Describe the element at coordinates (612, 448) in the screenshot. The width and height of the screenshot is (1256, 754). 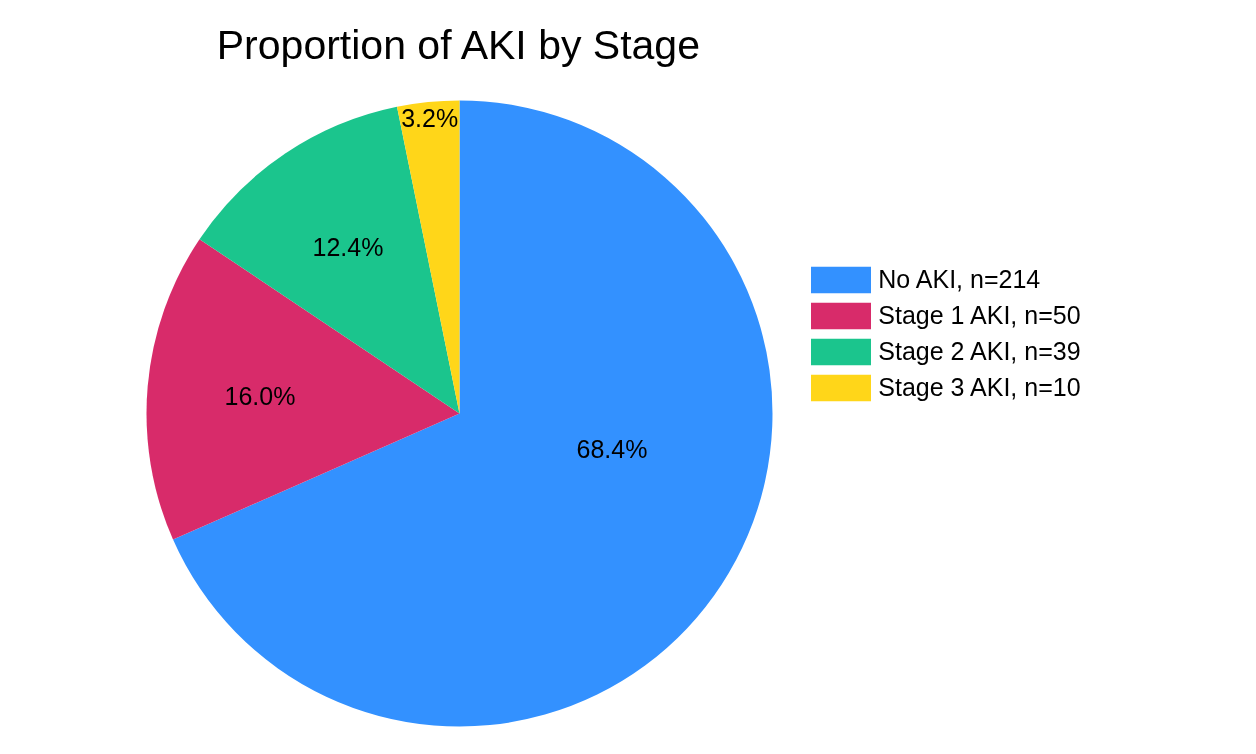
I see `data-label: 68.4%` at that location.